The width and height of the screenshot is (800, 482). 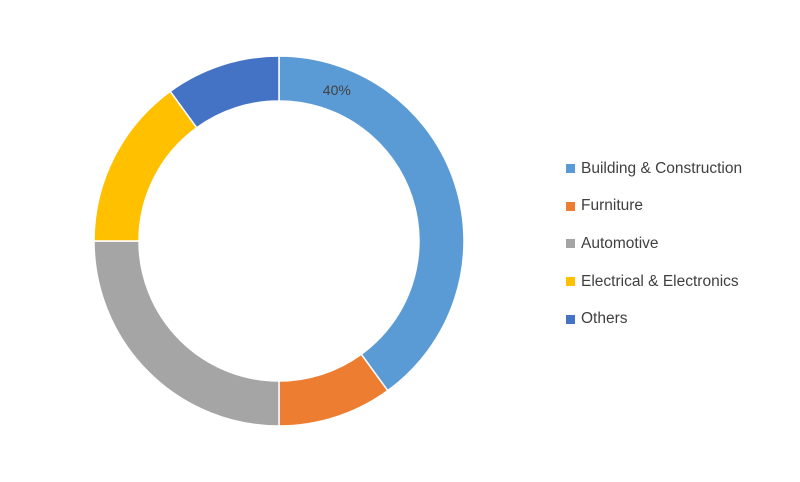 What do you see at coordinates (337, 90) in the screenshot?
I see `data-label: 40%` at bounding box center [337, 90].